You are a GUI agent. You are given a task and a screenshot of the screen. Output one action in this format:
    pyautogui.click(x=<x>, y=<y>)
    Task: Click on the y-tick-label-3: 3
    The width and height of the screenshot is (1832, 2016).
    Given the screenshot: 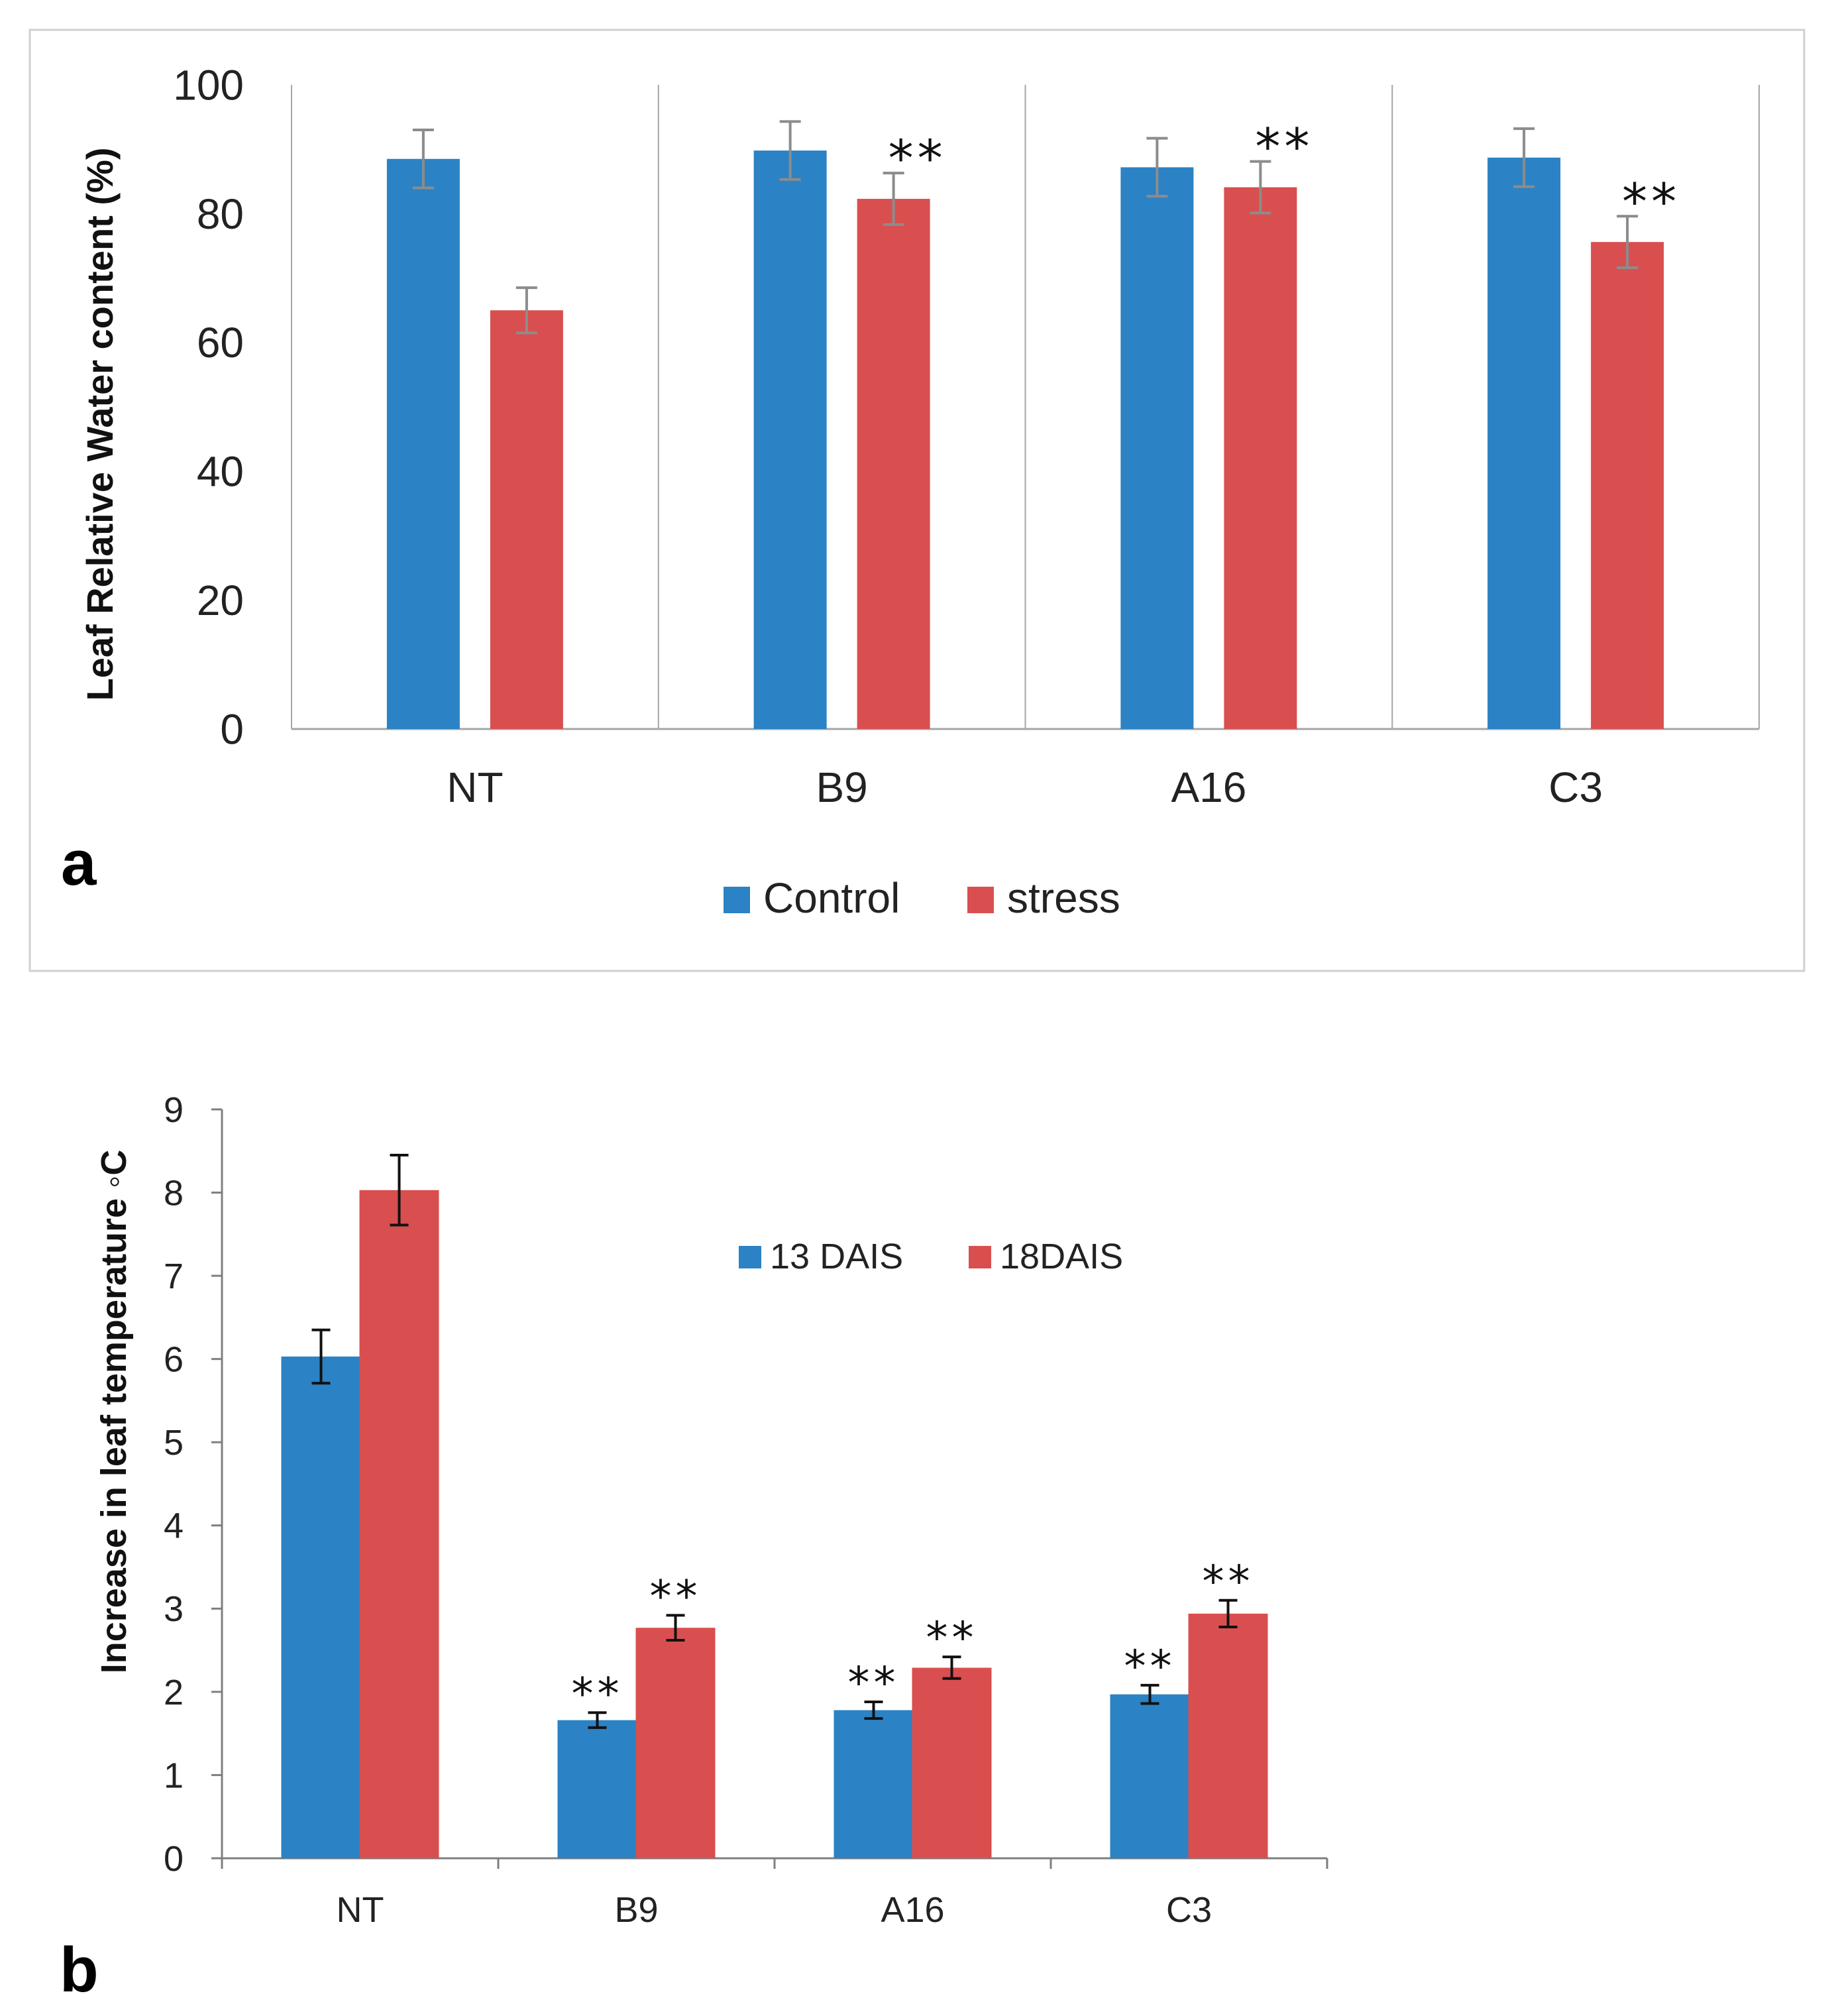 What is the action you would take?
    pyautogui.click(x=174, y=1609)
    